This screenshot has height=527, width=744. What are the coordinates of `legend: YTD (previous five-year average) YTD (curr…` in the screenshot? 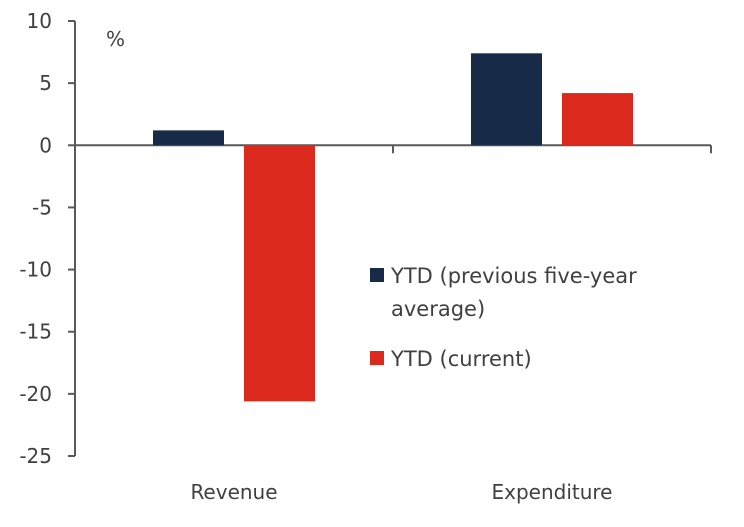 It's located at (503, 317).